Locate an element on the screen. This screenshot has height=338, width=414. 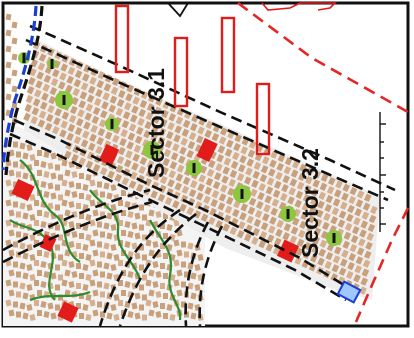
road-southwest-a is located at coordinates (76, 220).